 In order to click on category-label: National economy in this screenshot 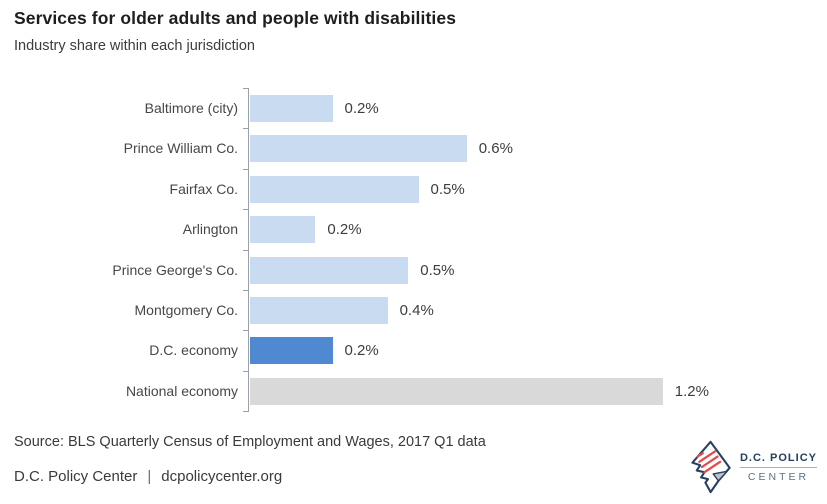, I will do `click(181, 390)`.